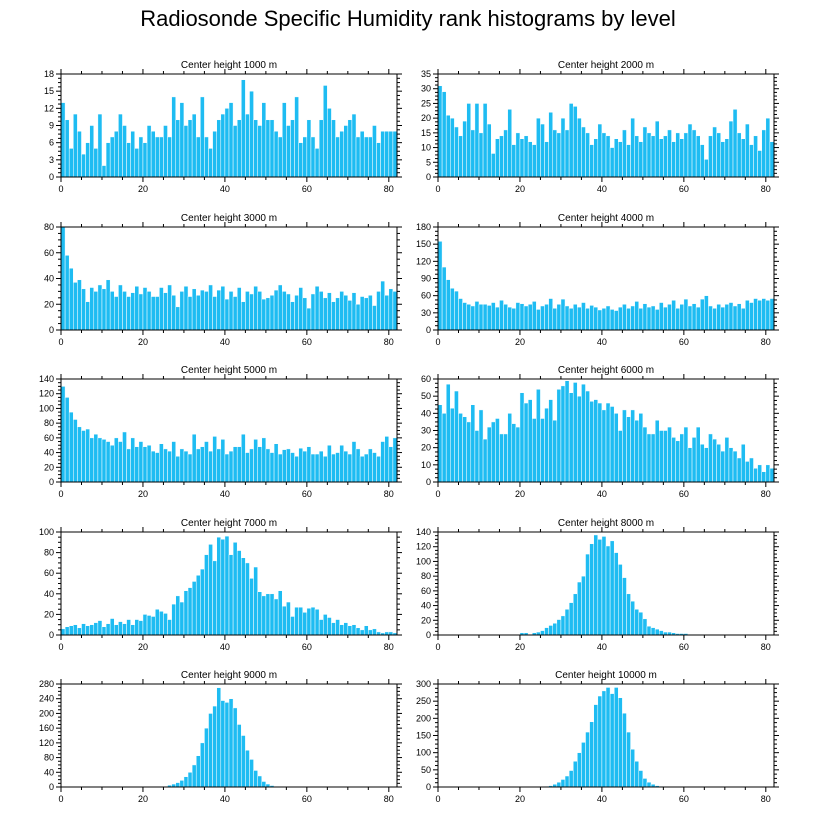  I want to click on panel-title: Center height 6000 m, so click(606, 370).